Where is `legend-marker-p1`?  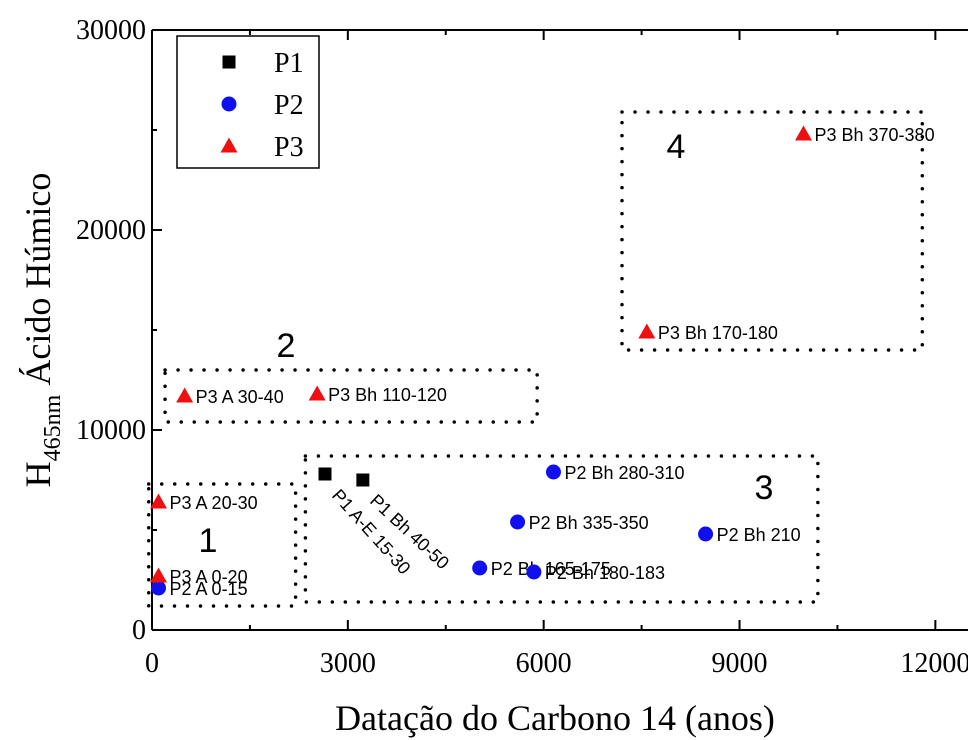
legend-marker-p1 is located at coordinates (229, 62).